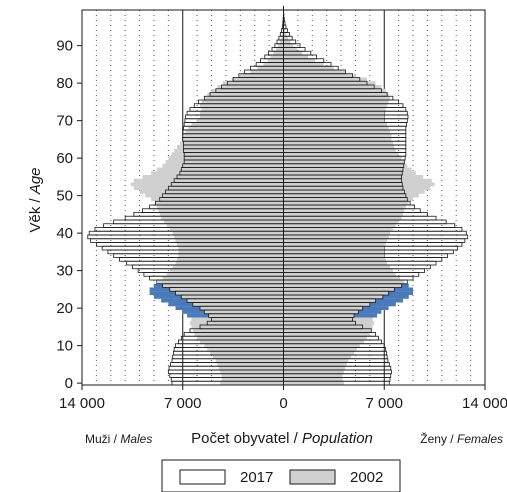 The height and width of the screenshot is (492, 507). What do you see at coordinates (337, 438) in the screenshot?
I see `x-axis-label-italic: Population` at bounding box center [337, 438].